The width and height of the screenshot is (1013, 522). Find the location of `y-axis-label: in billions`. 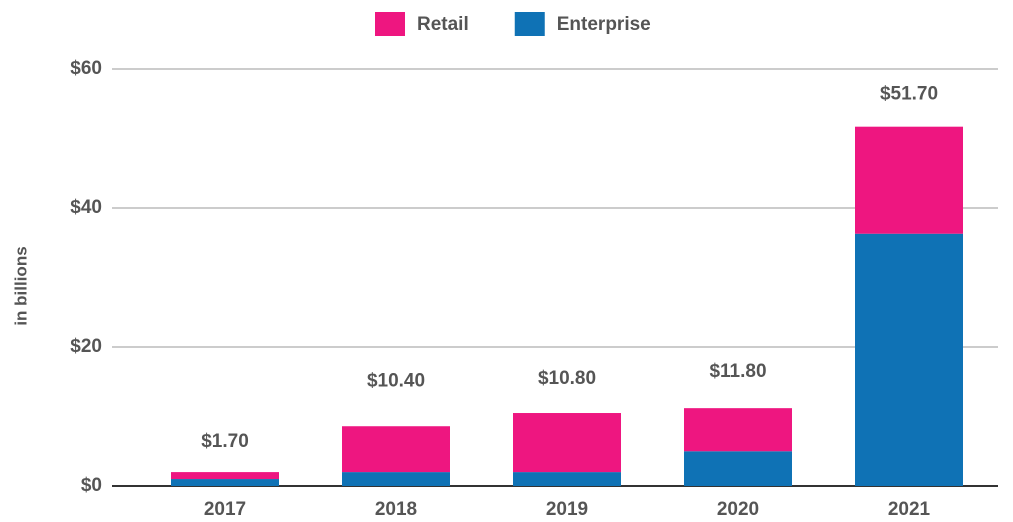

y-axis-label: in billions is located at coordinates (20, 285).